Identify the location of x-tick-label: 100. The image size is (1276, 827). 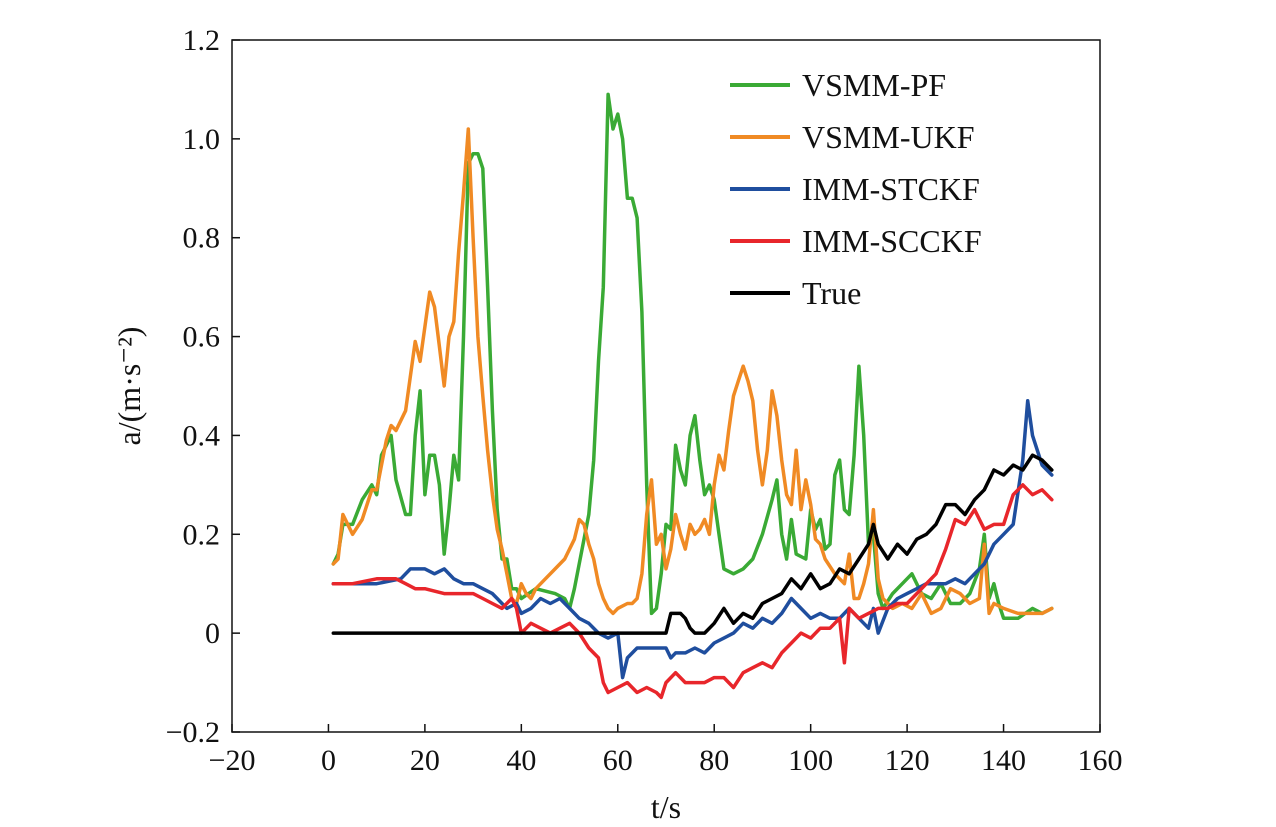
(810, 760).